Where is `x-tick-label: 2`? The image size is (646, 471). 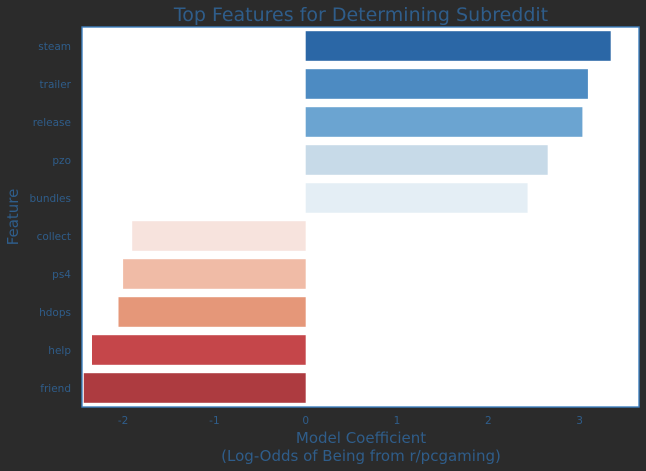
x-tick-label: 2 is located at coordinates (488, 421).